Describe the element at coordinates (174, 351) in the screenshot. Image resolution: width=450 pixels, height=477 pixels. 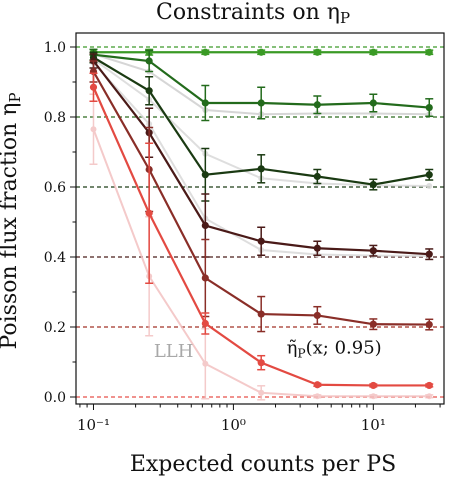
I see `annotation-0: LLH` at that location.